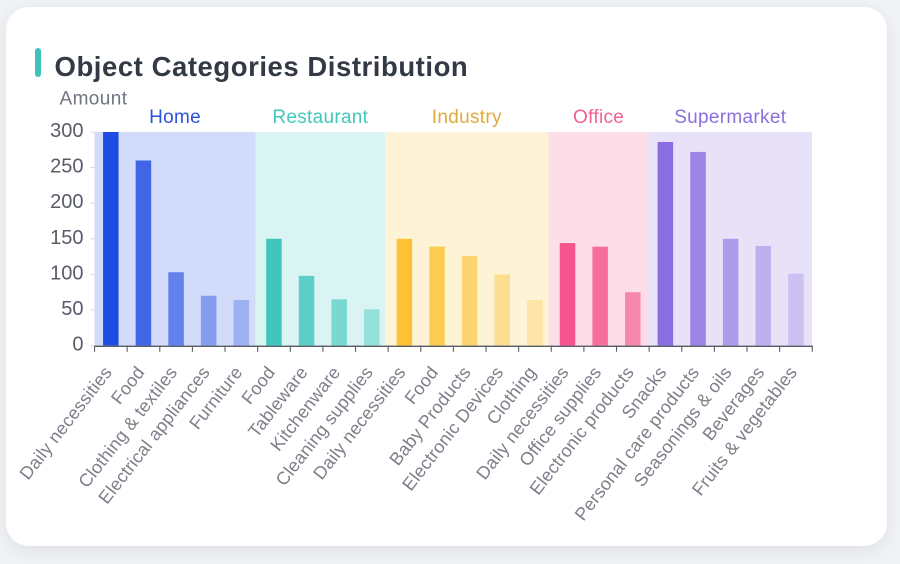  What do you see at coordinates (77, 345) in the screenshot?
I see `svg-text: 0` at bounding box center [77, 345].